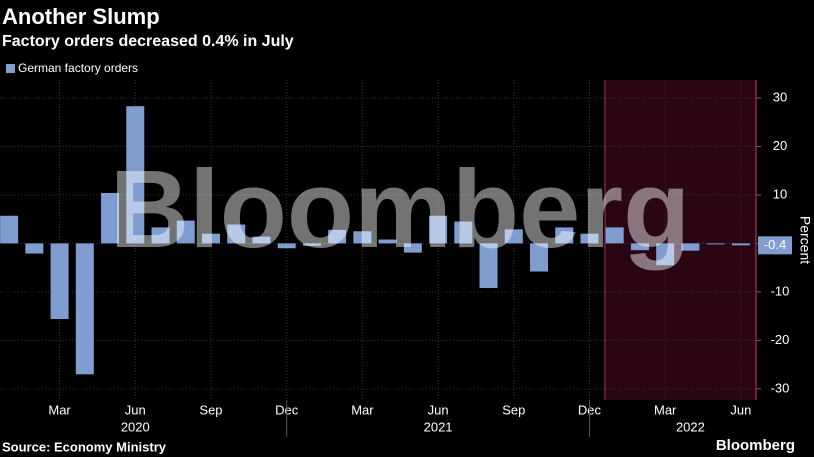 The image size is (814, 457). Describe the element at coordinates (780, 96) in the screenshot. I see `y-tick-label: 30` at that location.